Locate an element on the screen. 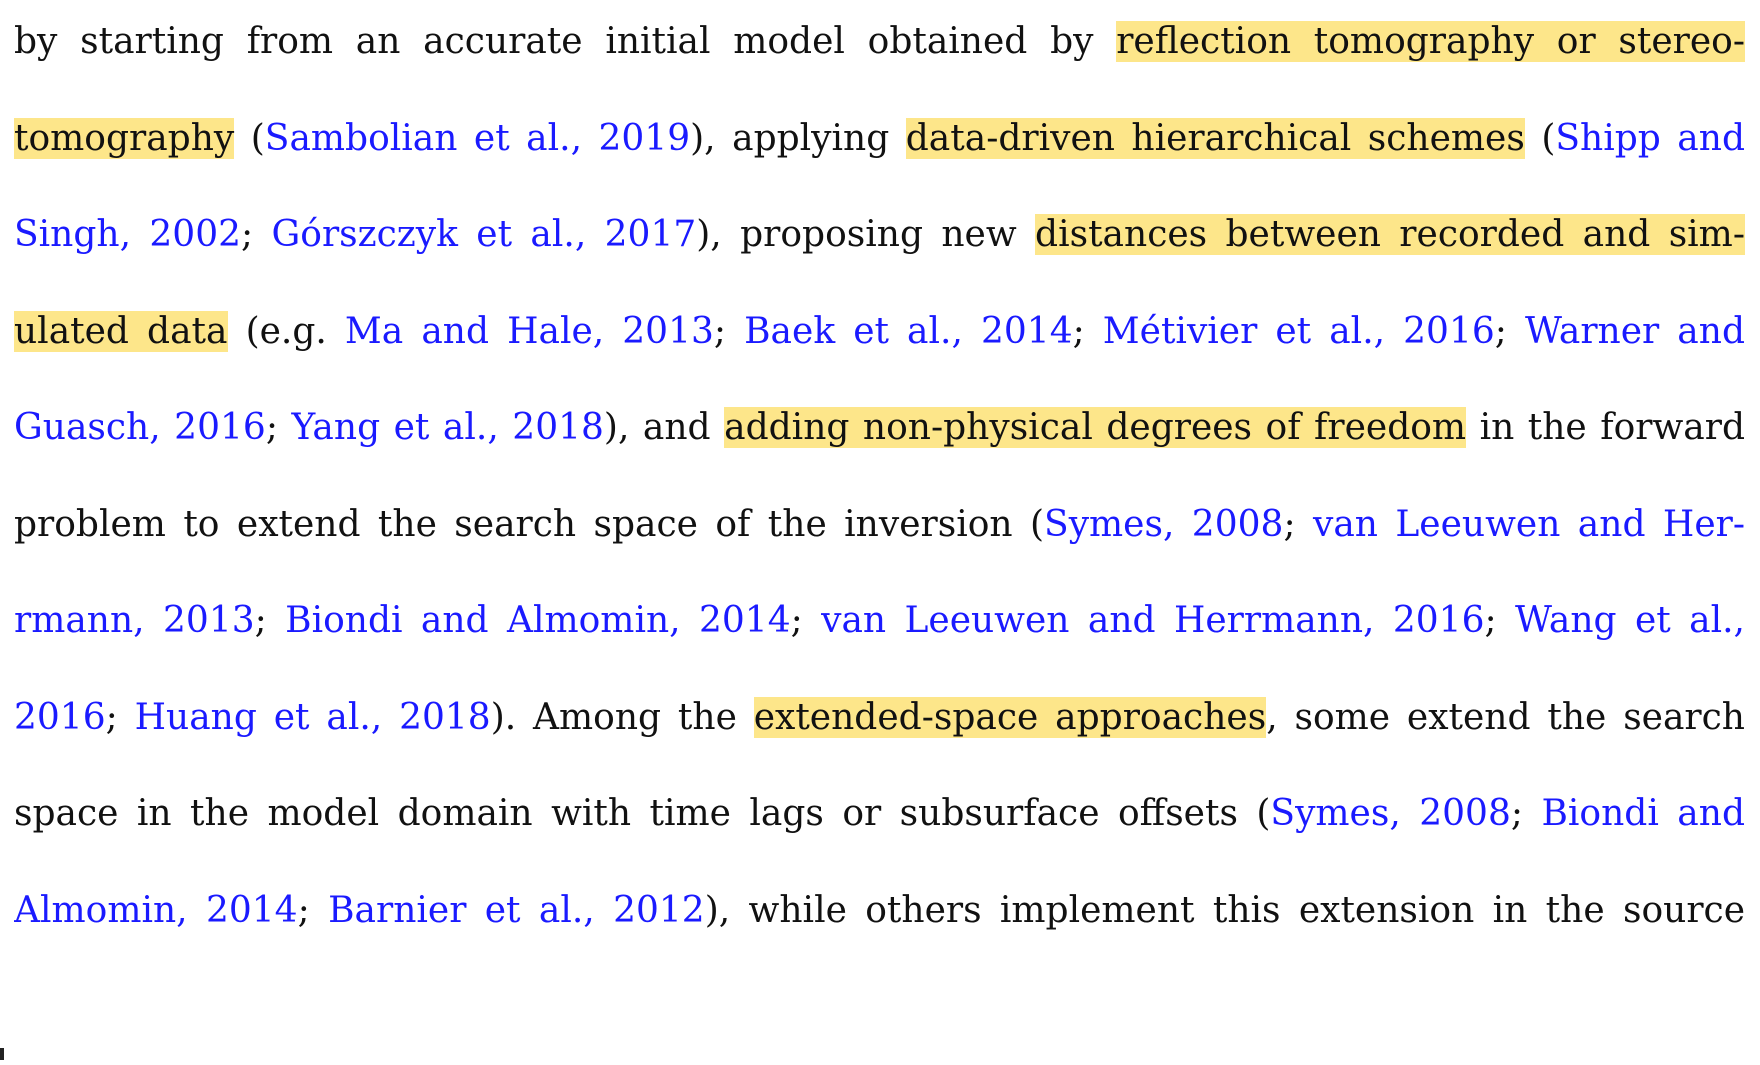 Image resolution: width=1760 pixels, height=1065 pixels. highlighted-phrase: reflection tomography or stereo- is located at coordinates (1430, 41).